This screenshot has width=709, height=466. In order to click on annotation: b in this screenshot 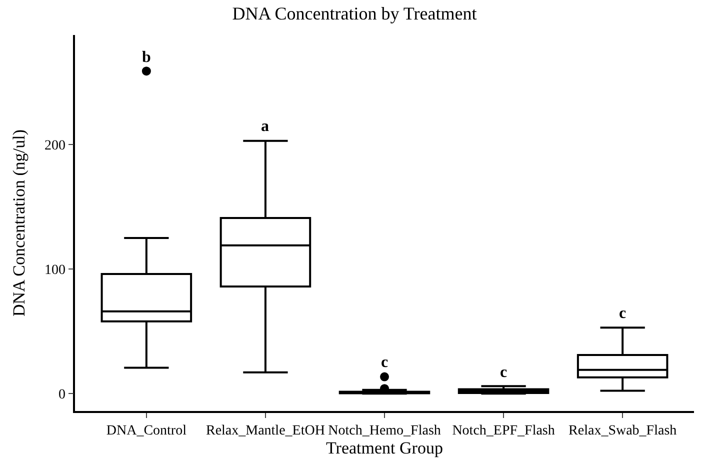, I will do `click(146, 57)`.